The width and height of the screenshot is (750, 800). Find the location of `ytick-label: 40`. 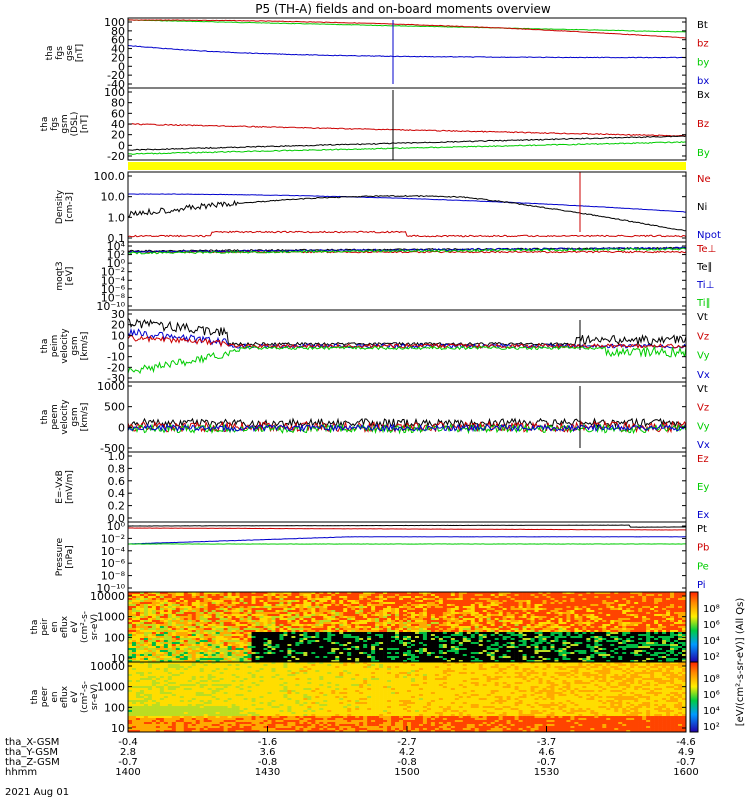

ytick-label: 40 is located at coordinates (118, 49).